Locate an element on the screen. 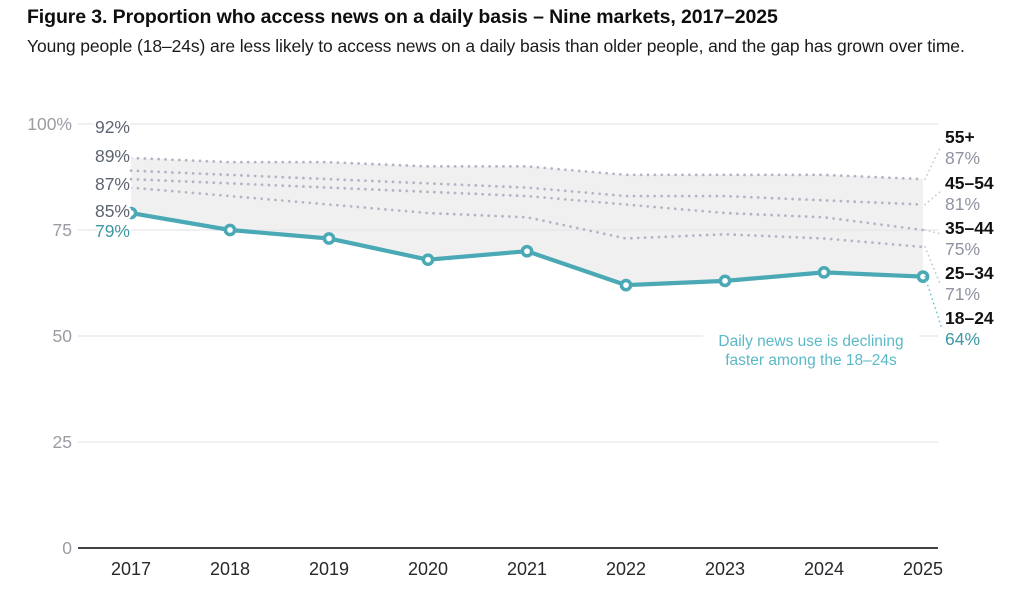 This screenshot has height=593, width=1024. annotation-background is located at coordinates (811, 350).